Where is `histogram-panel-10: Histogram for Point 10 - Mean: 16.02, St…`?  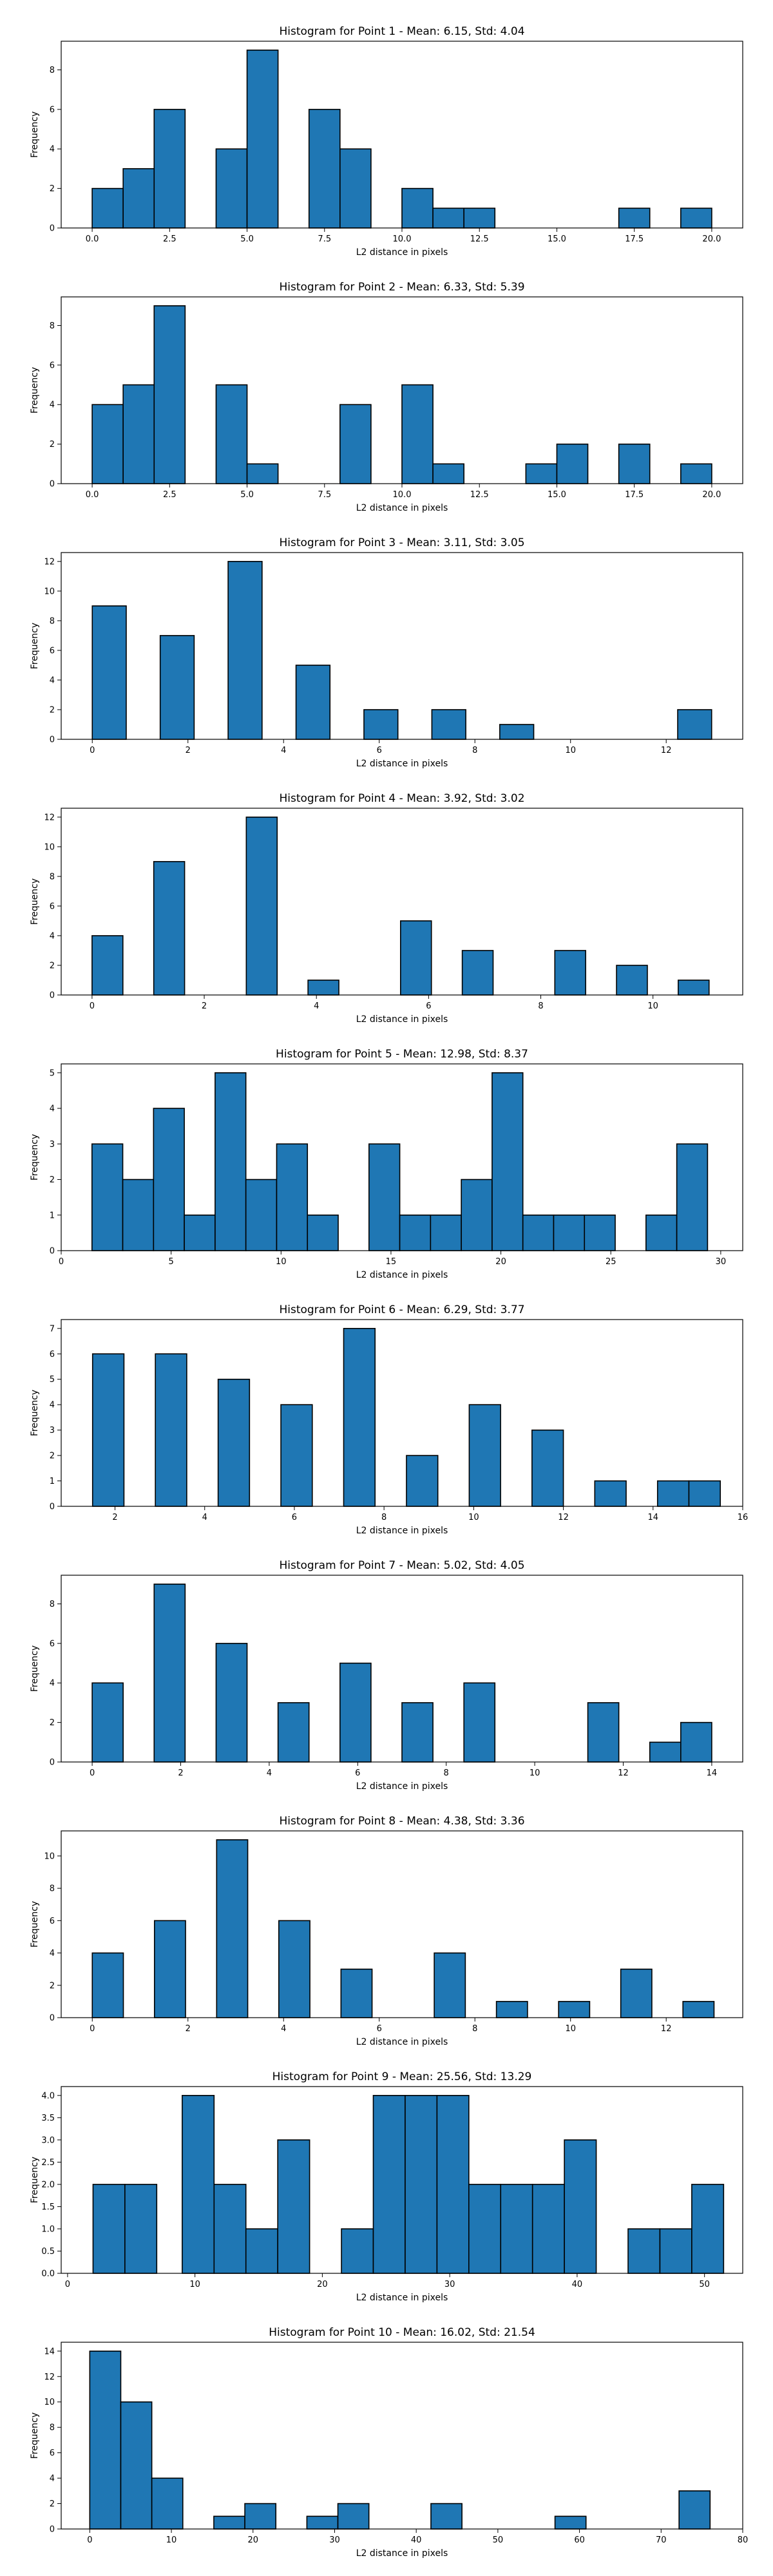
histogram-panel-10: Histogram for Point 10 - Mean: 16.02, St… is located at coordinates (389, 2442).